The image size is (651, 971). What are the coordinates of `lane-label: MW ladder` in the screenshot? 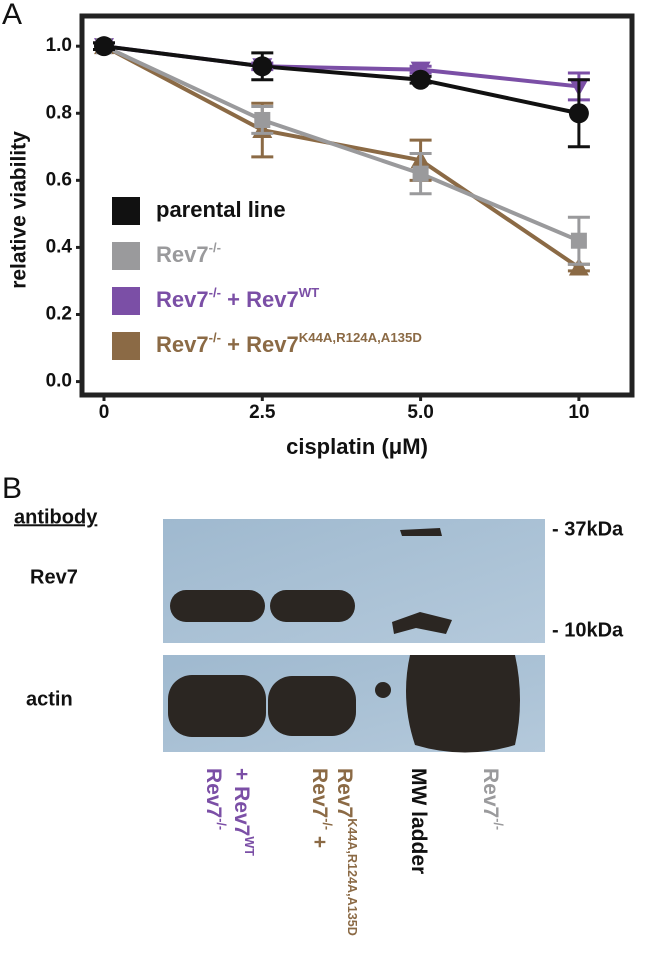 It's located at (418, 821).